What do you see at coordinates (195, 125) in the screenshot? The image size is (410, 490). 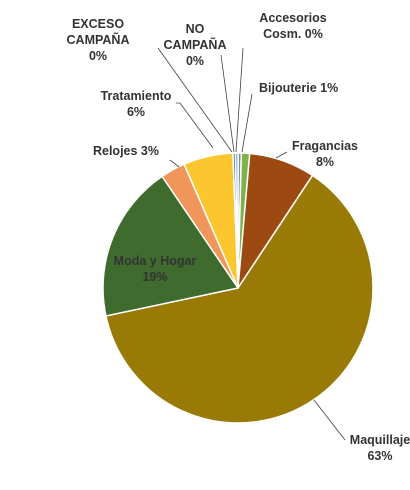 I see `leader-line-tratamiento` at bounding box center [195, 125].